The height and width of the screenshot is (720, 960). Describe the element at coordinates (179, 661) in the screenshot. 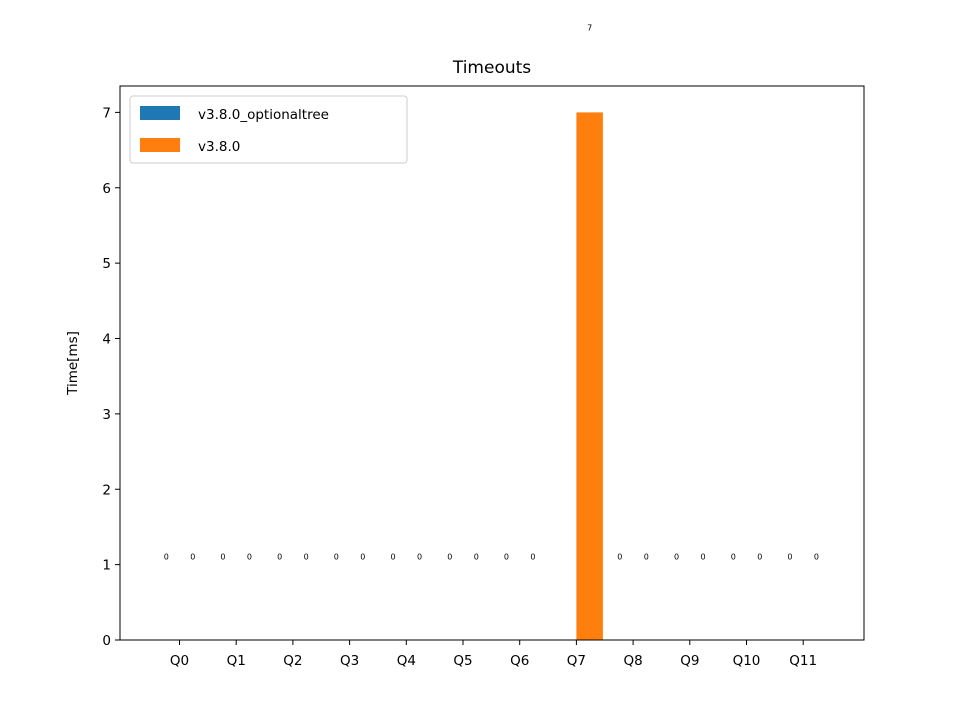

I see `x-tick-label-Q0: Q0` at that location.